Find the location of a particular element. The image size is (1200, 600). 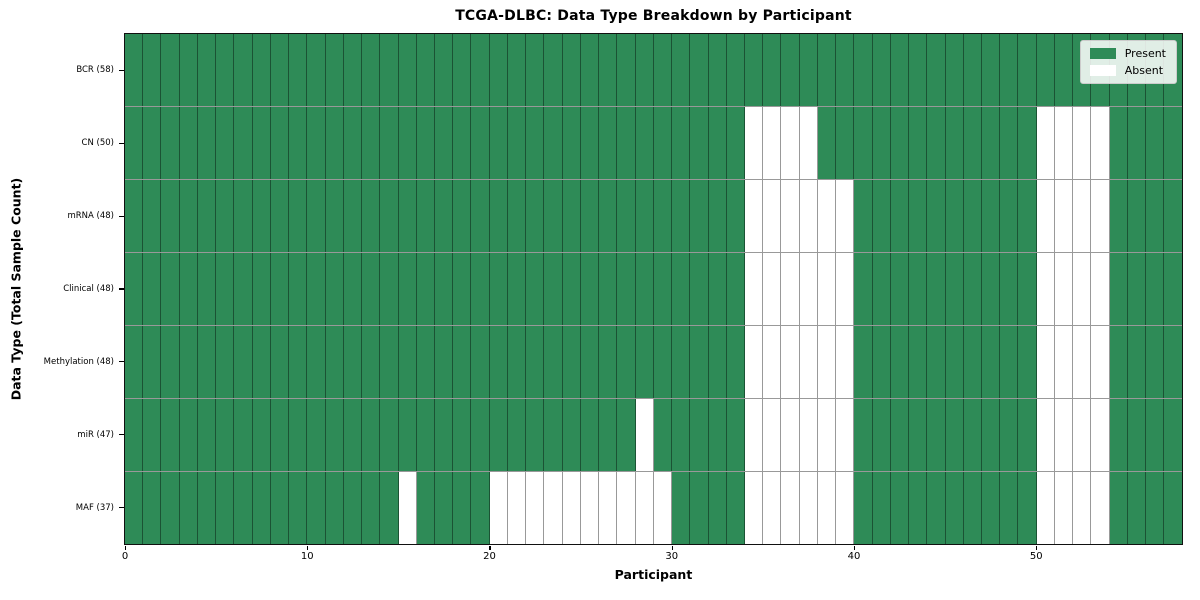

x-tick-label: 20 is located at coordinates (489, 556).